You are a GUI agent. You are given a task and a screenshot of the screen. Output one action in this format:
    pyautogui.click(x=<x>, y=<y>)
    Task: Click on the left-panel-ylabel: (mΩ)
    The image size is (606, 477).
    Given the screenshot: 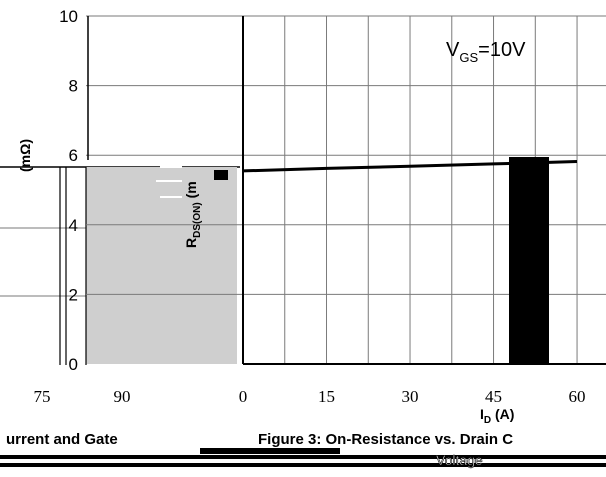 What is the action you would take?
    pyautogui.click(x=25, y=155)
    